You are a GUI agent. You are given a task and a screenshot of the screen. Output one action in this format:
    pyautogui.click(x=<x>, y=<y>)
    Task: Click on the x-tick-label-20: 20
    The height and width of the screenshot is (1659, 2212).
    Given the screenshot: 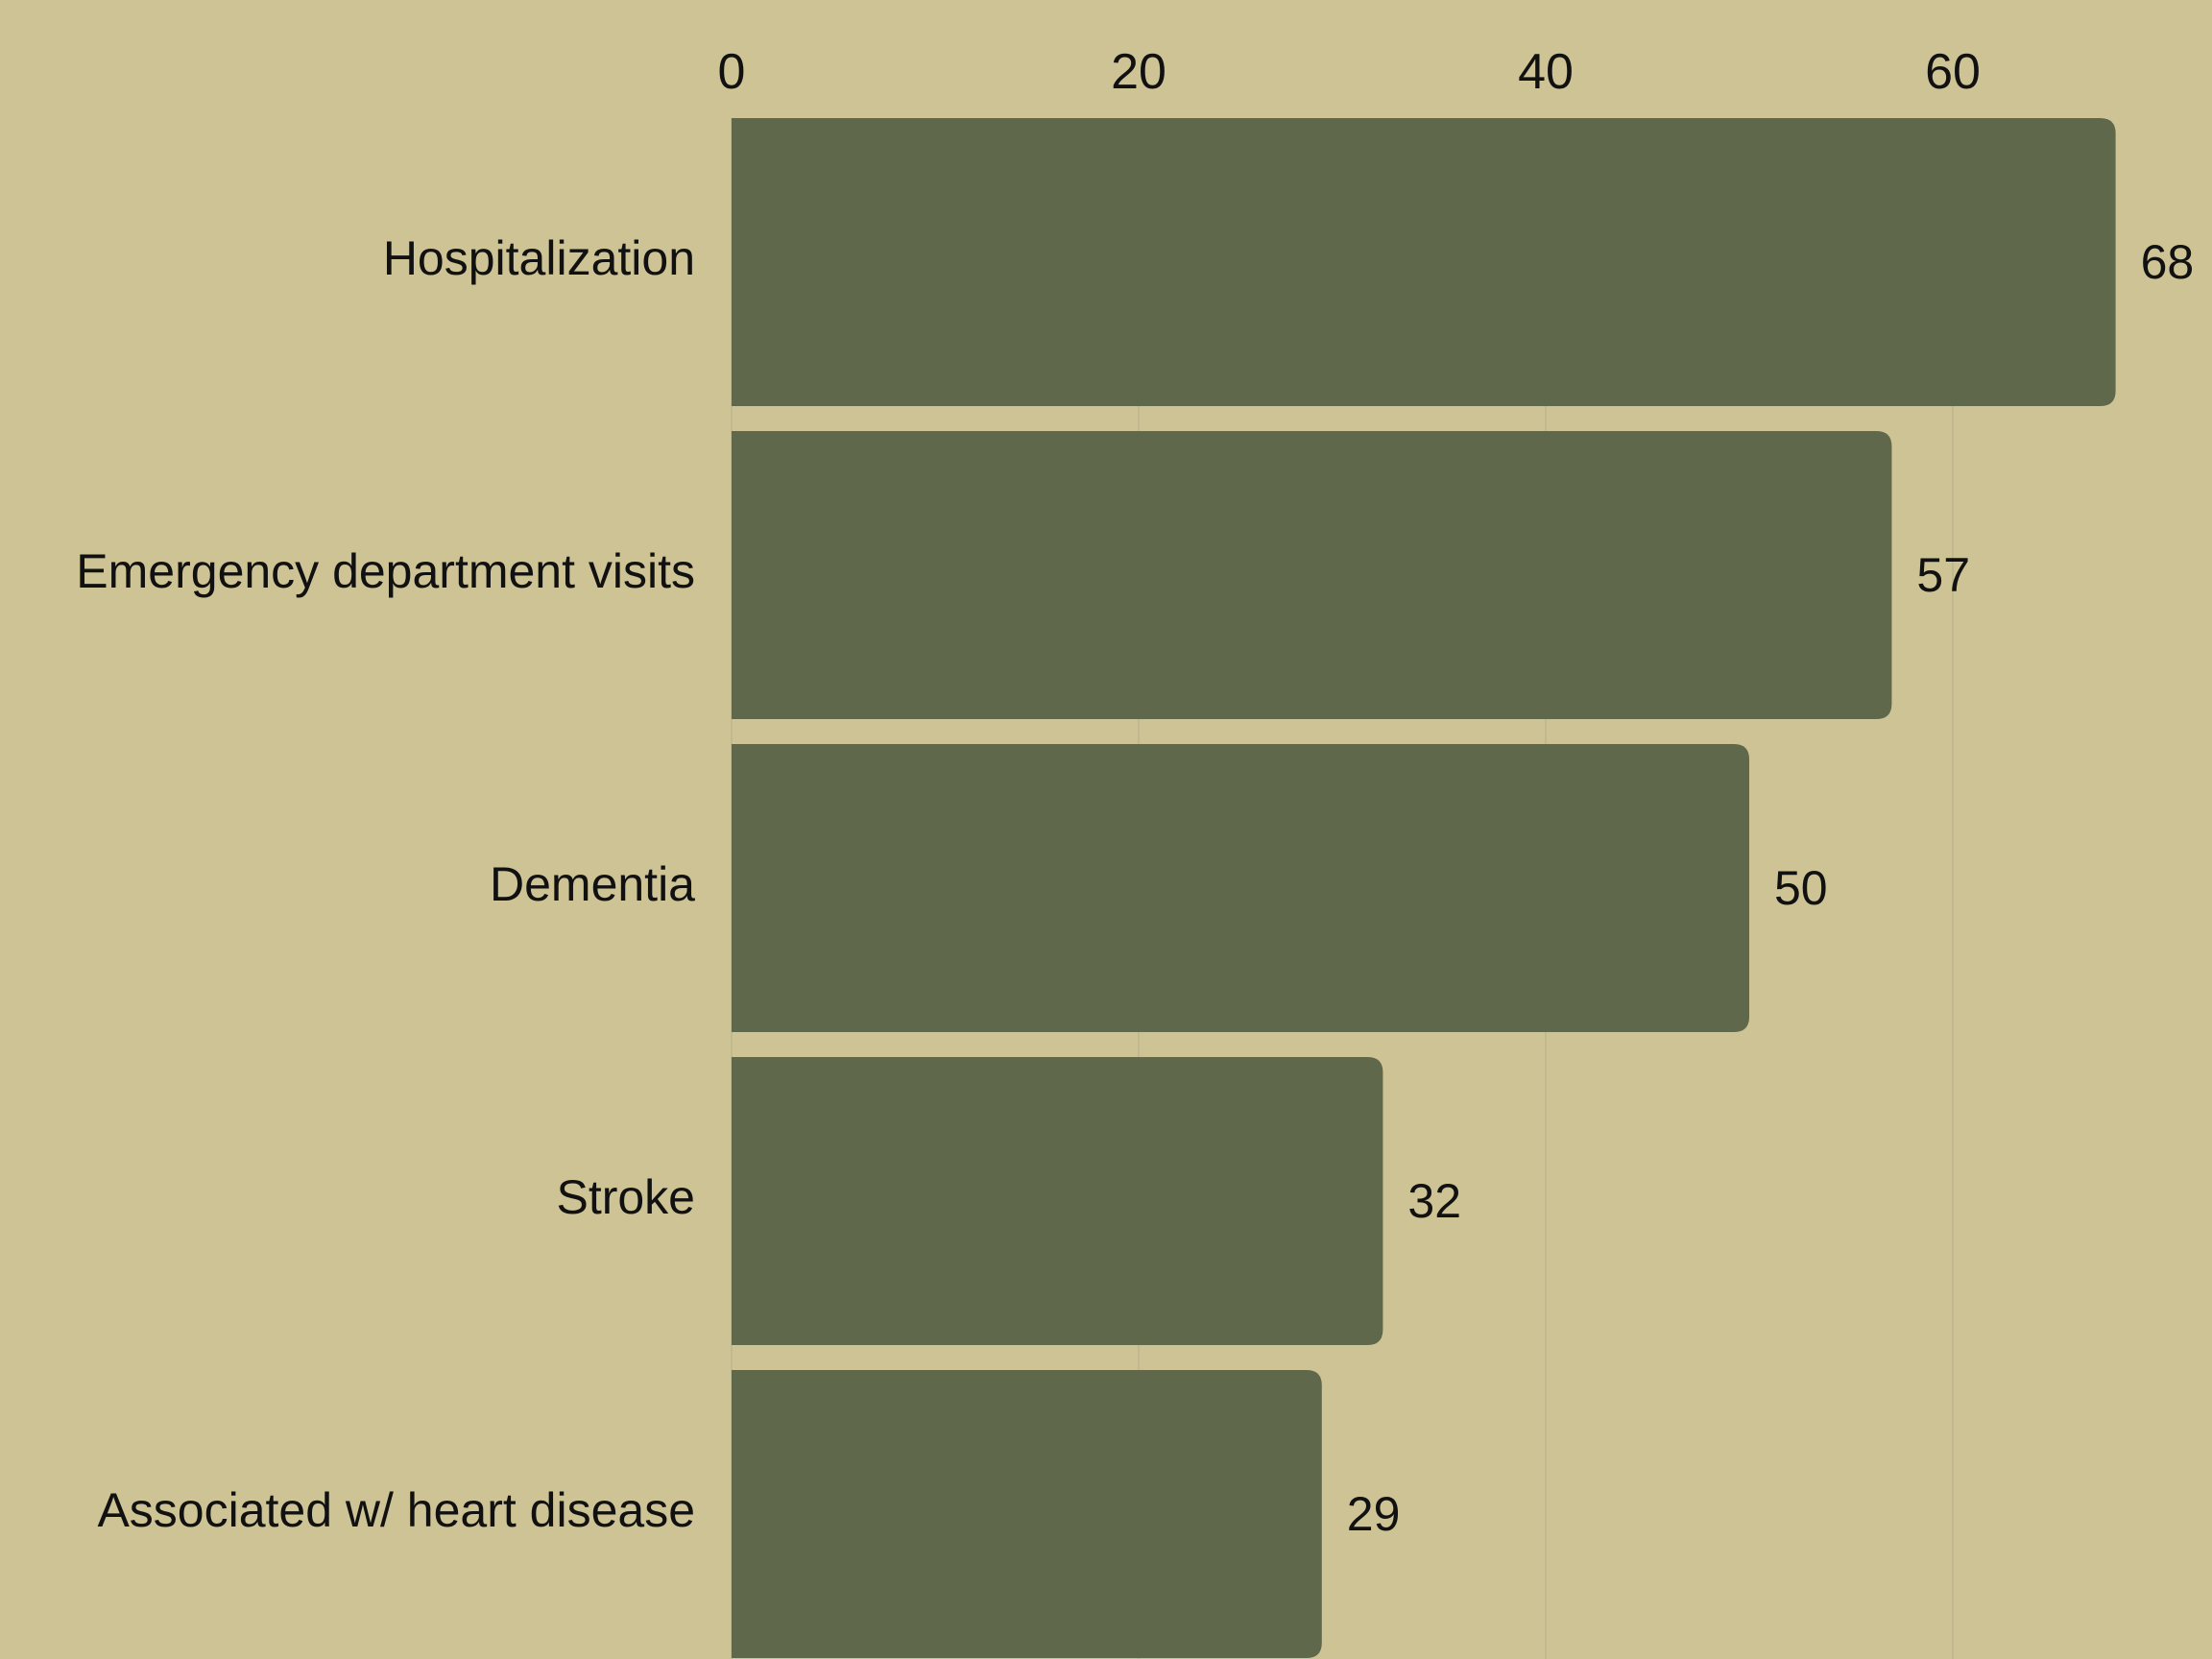 What is the action you would take?
    pyautogui.click(x=1138, y=72)
    